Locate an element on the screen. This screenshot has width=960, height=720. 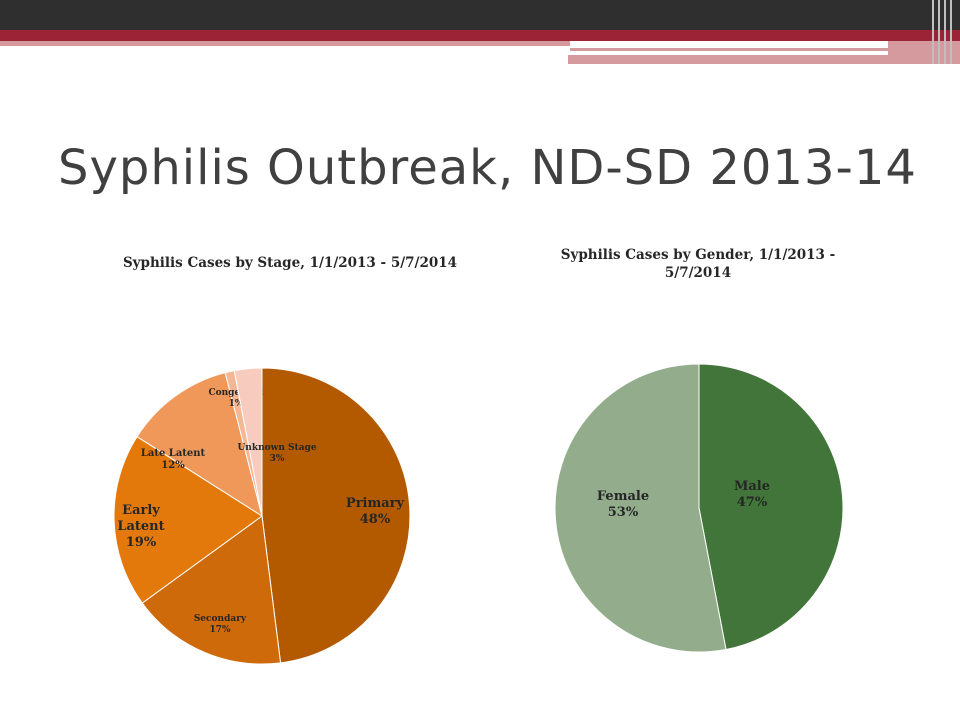
pie-slice-unknown-stage is located at coordinates (248, 442).